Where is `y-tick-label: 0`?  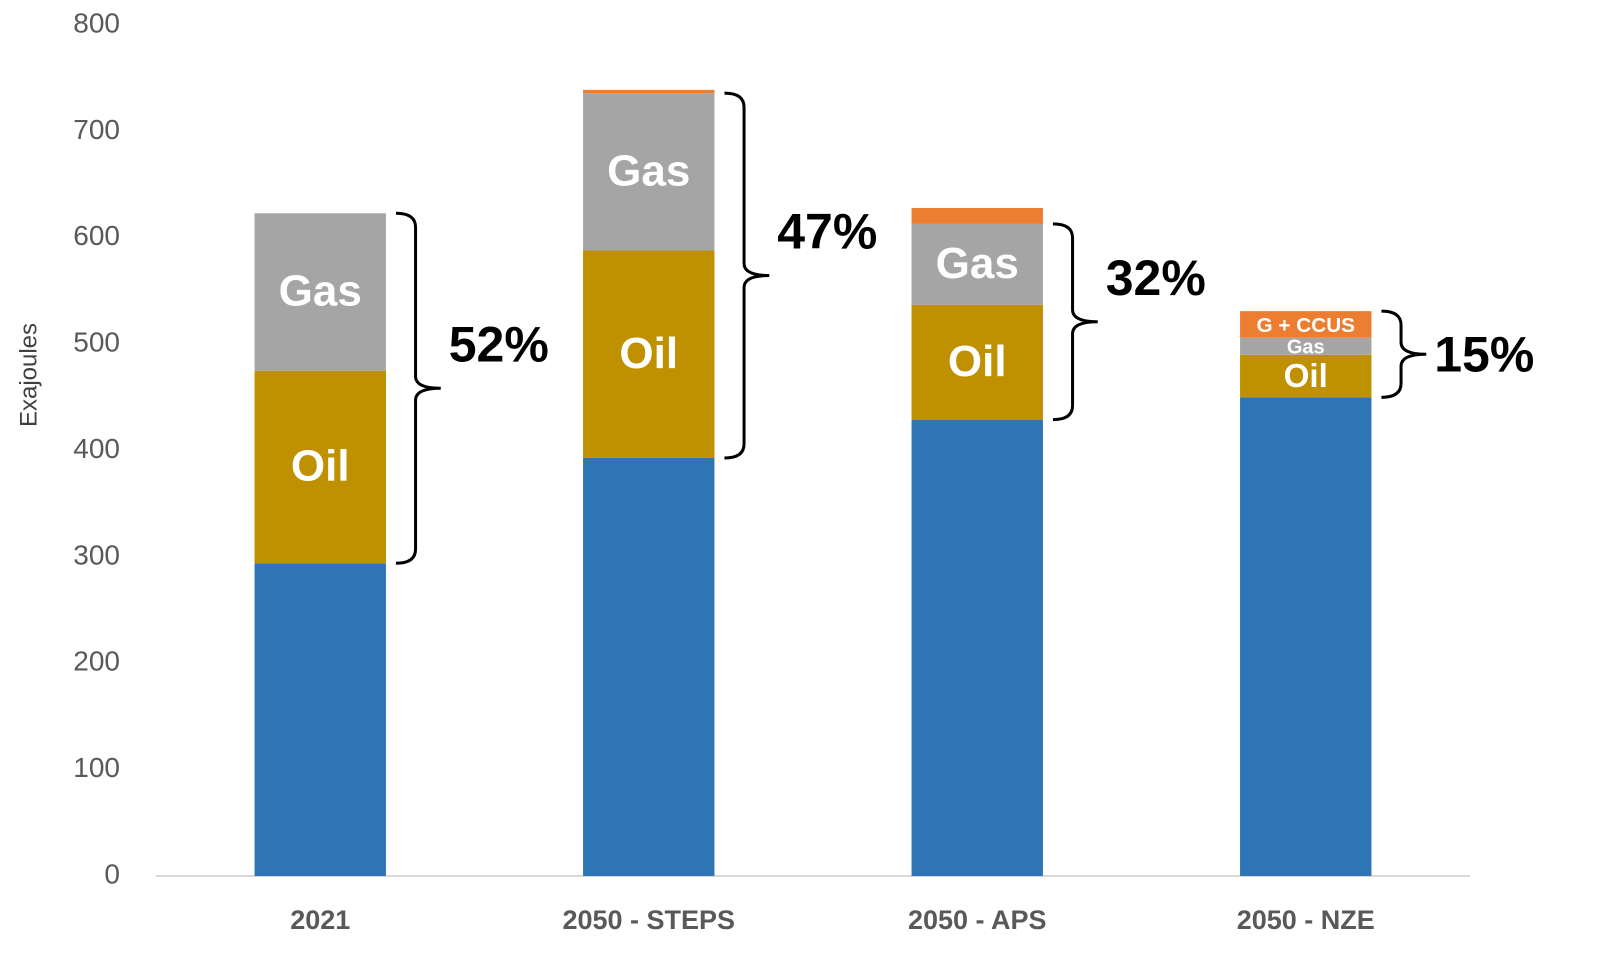 y-tick-label: 0 is located at coordinates (112, 873).